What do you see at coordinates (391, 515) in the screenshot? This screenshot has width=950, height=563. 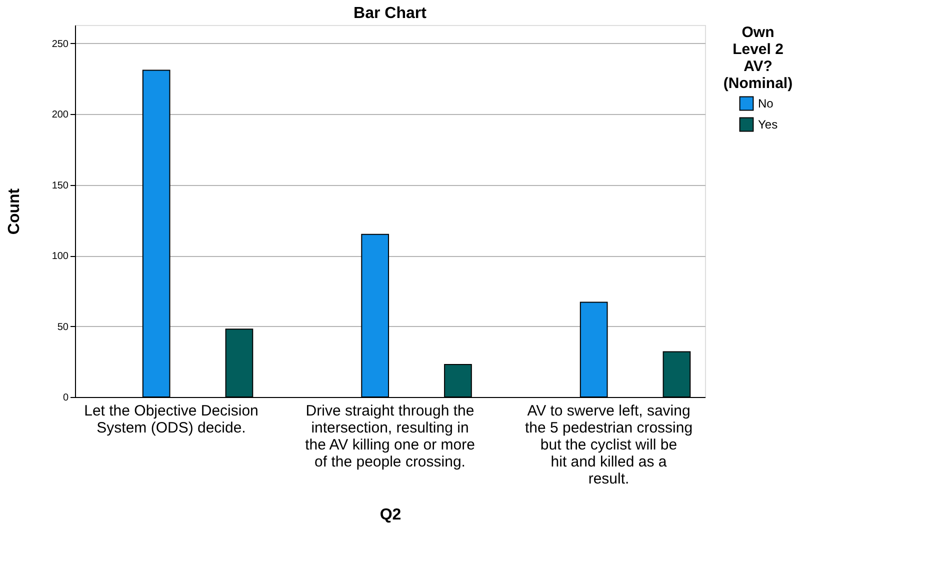 I see `x-axis-title: Q2` at bounding box center [391, 515].